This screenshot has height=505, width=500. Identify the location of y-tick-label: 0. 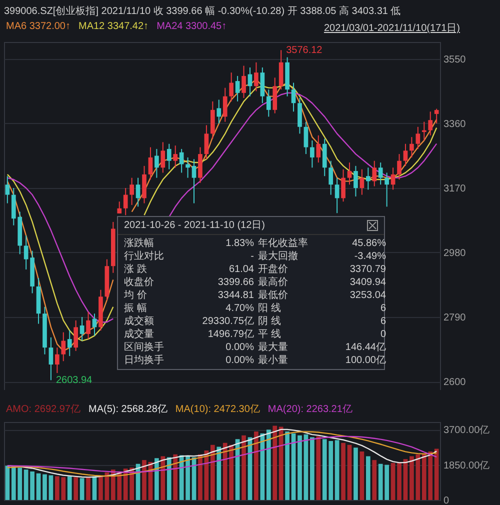
(447, 500).